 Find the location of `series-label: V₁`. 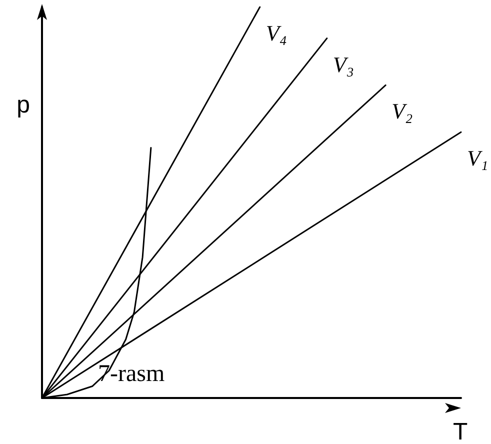

series-label: V₁ is located at coordinates (477, 158).